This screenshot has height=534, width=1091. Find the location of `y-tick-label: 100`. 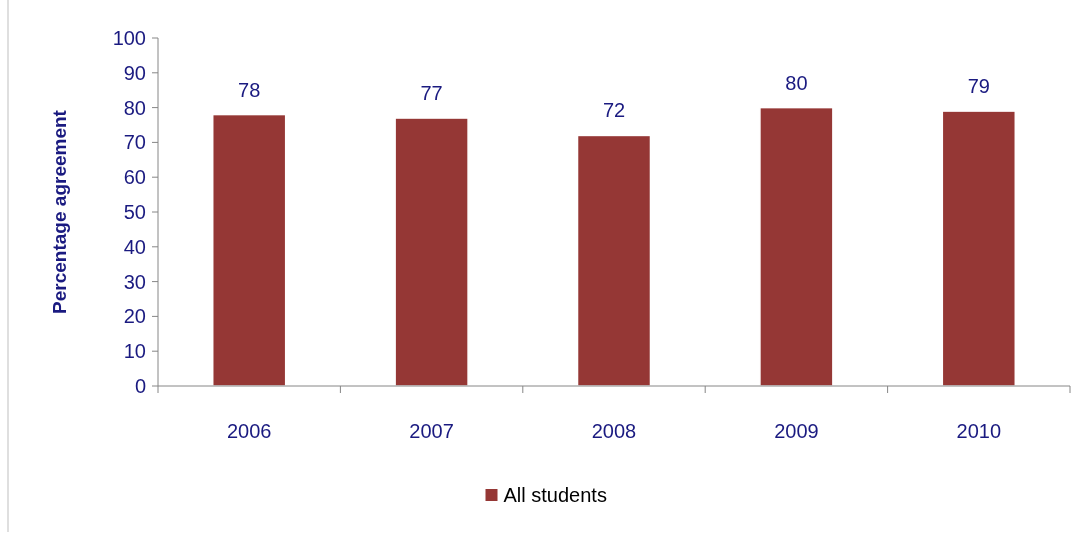

y-tick-label: 100 is located at coordinates (129, 38).